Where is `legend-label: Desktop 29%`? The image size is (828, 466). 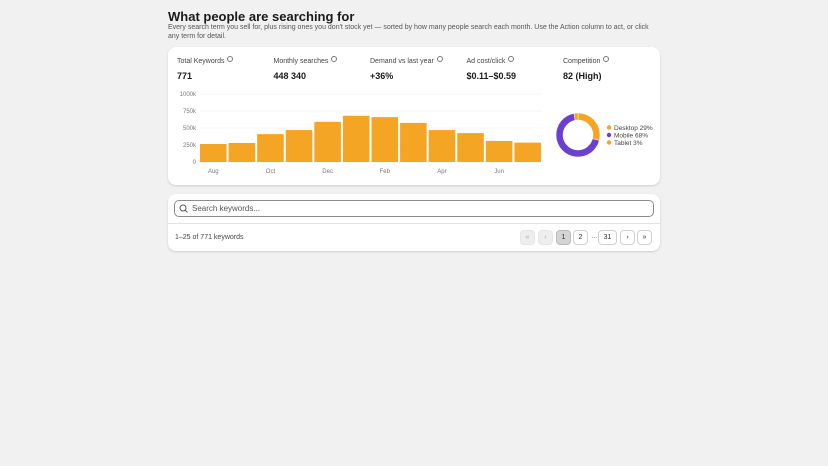
legend-label: Desktop 29% is located at coordinates (633, 128).